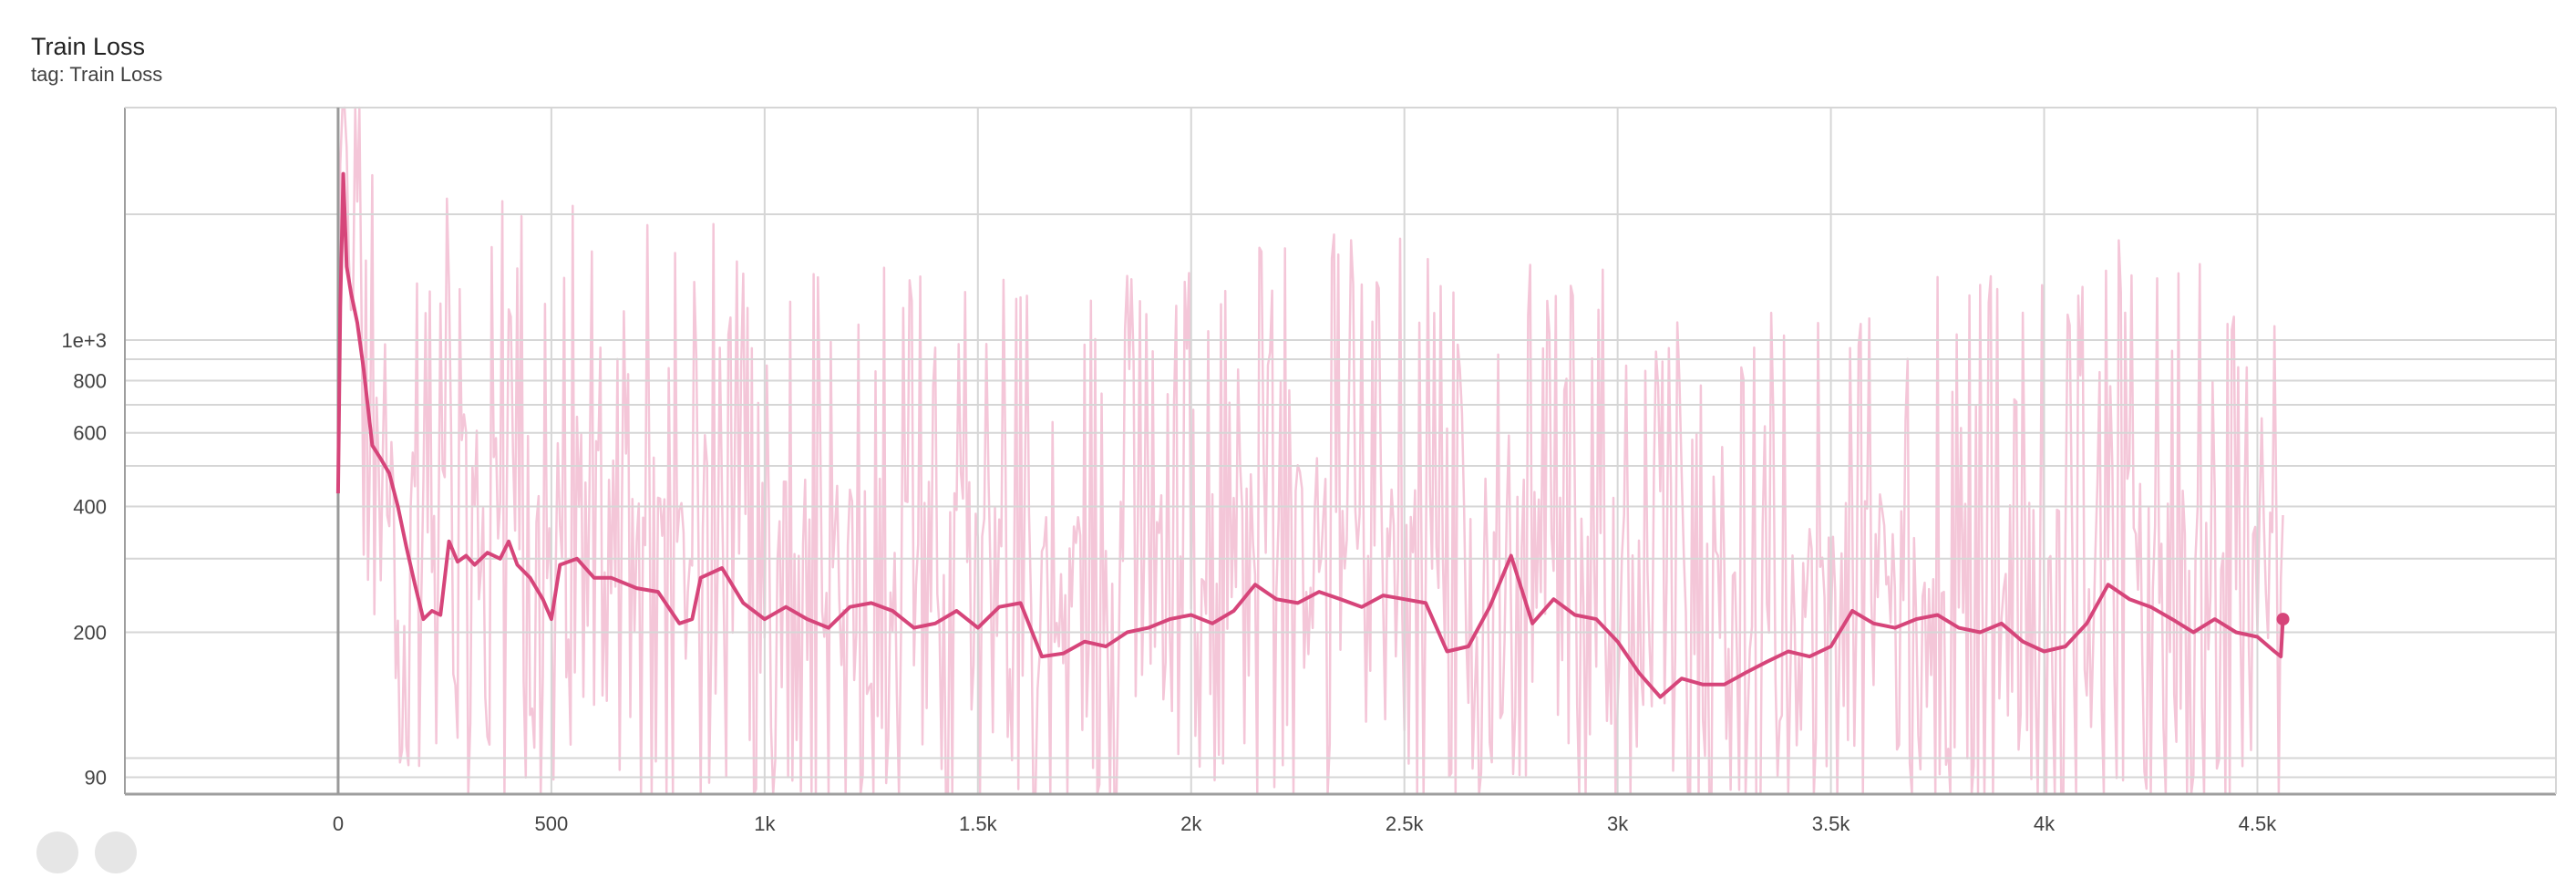 The image size is (2576, 878). Describe the element at coordinates (84, 341) in the screenshot. I see `y-tick-label: 1e+3` at that location.